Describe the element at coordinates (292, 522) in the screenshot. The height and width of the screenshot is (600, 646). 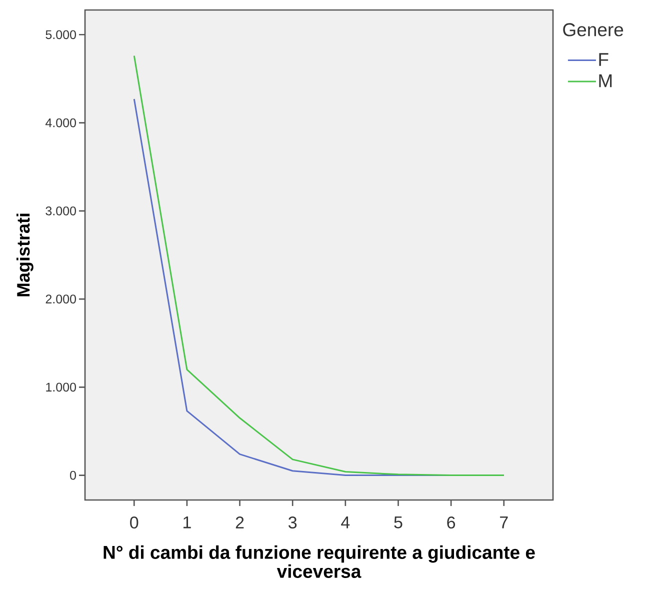
I see `x-tick-label: 3` at that location.